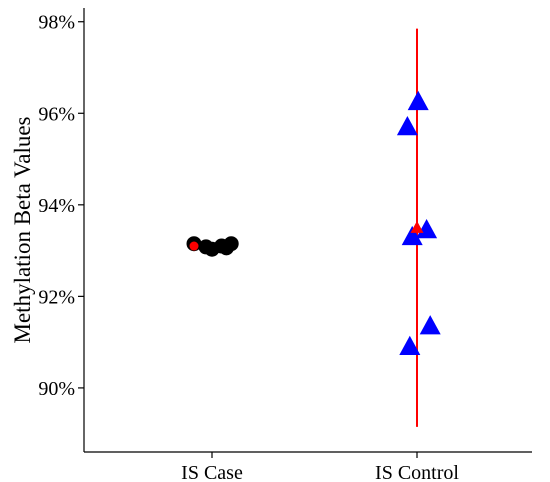 This screenshot has height=482, width=550. Describe the element at coordinates (22, 229) in the screenshot. I see `y-axis-title: Methylation Beta Values` at that location.